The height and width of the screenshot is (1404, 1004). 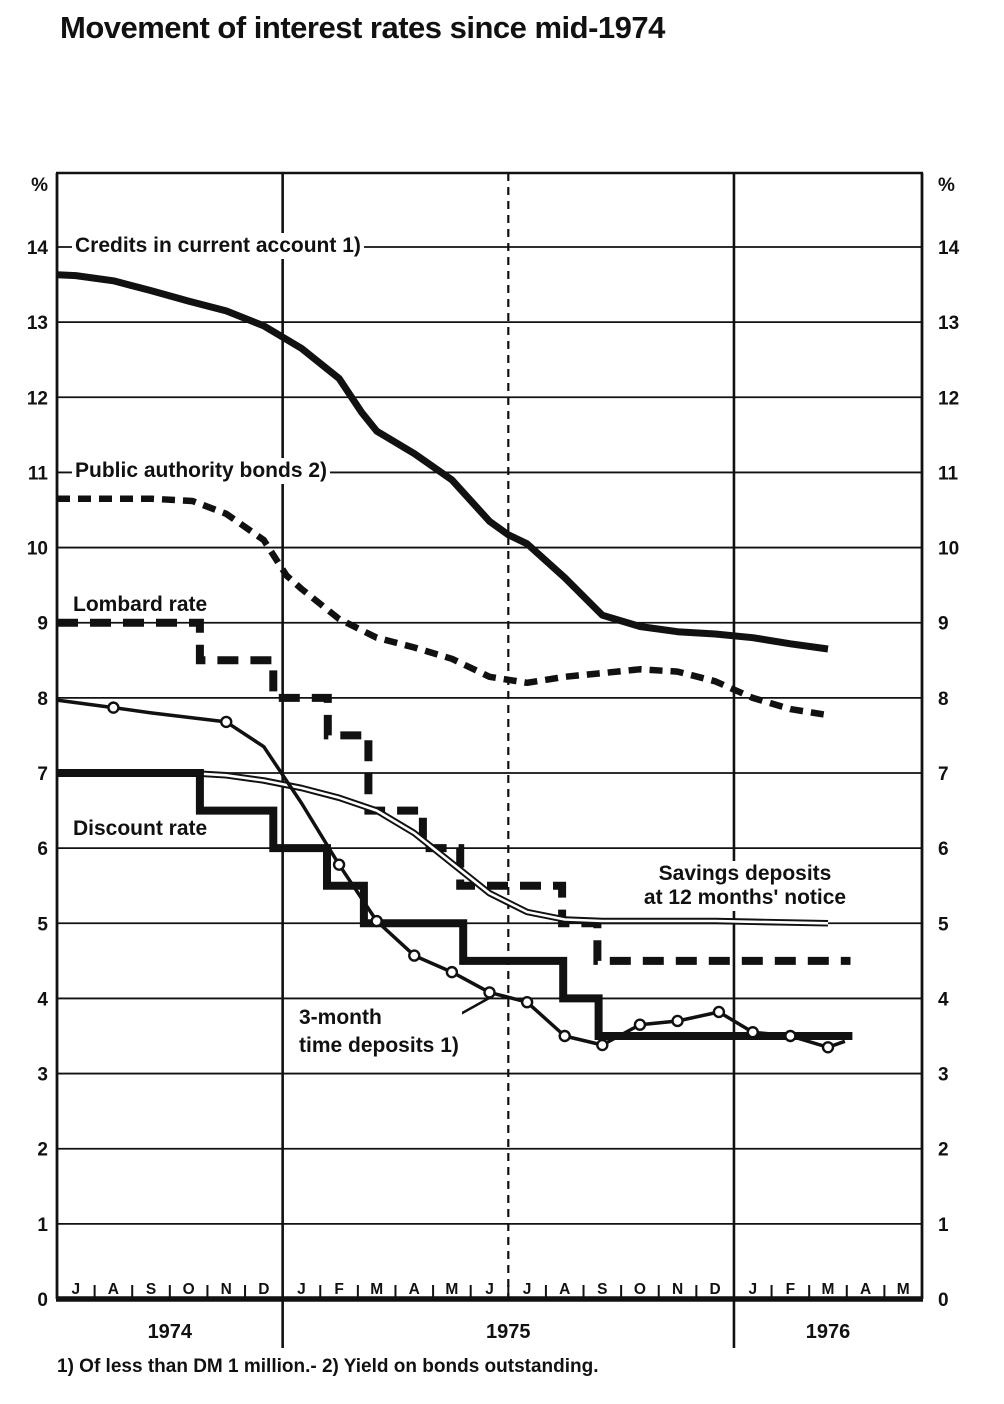 I want to click on y-tick-label-right: 1, so click(x=943, y=1225).